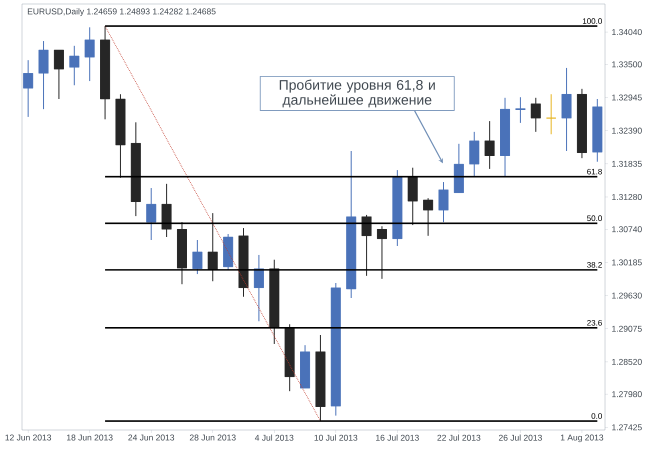  Describe the element at coordinates (582, 438) in the screenshot. I see `x-tick-label: 1 Aug 2013` at that location.